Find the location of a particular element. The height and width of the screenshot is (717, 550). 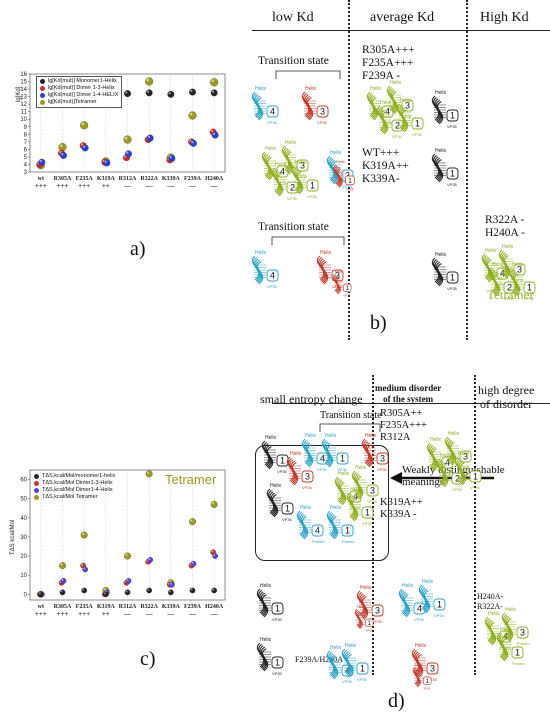

legend-item: lg[Kd(mut)] Dimer 1-3-Helix is located at coordinates (79, 88).